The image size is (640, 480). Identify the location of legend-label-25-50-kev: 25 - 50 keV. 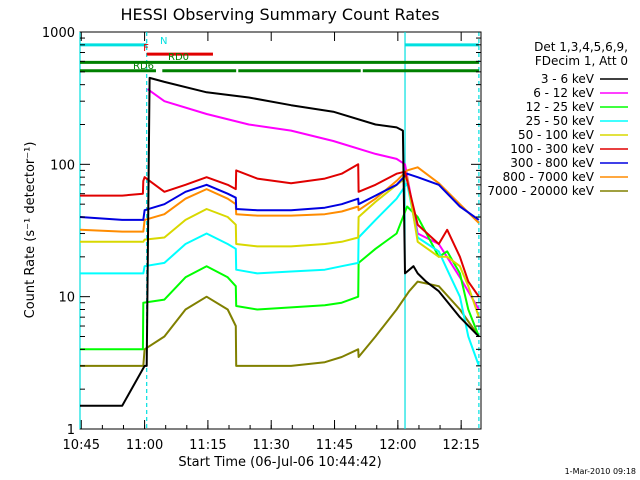
(560, 121).